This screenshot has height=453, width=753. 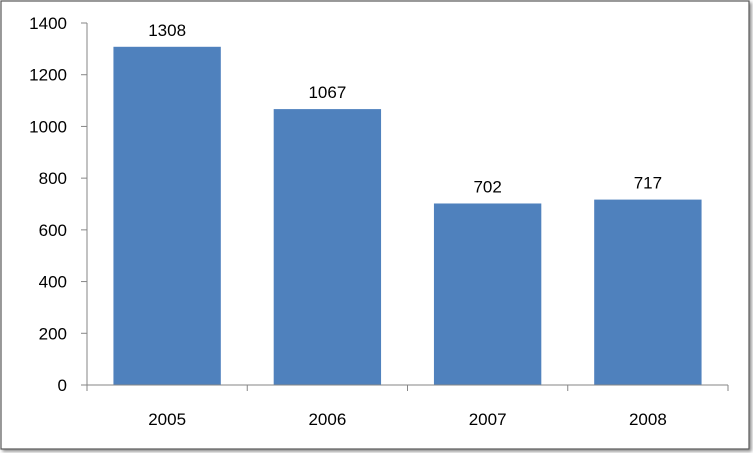 I want to click on bar-2007, so click(x=487, y=294).